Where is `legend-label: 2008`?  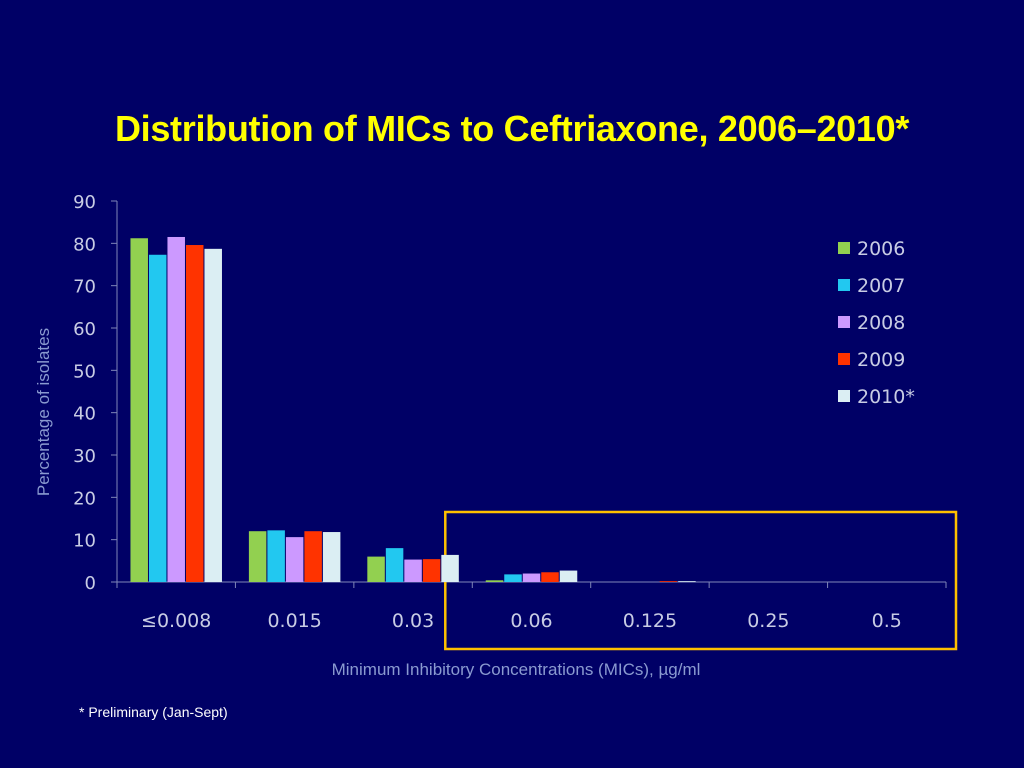 legend-label: 2008 is located at coordinates (881, 323).